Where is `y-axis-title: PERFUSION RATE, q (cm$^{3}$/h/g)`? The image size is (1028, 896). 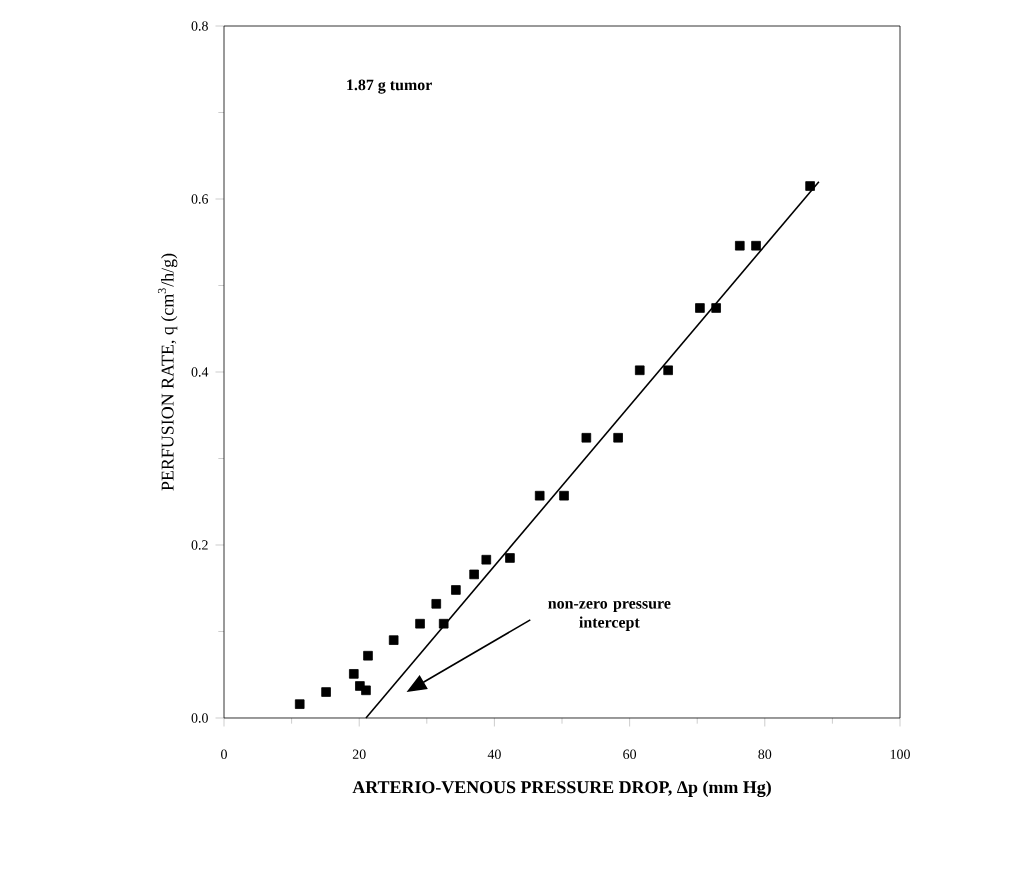
y-axis-title: PERFUSION RATE, q (cm$^{3}$/h/g) is located at coordinates (167, 372).